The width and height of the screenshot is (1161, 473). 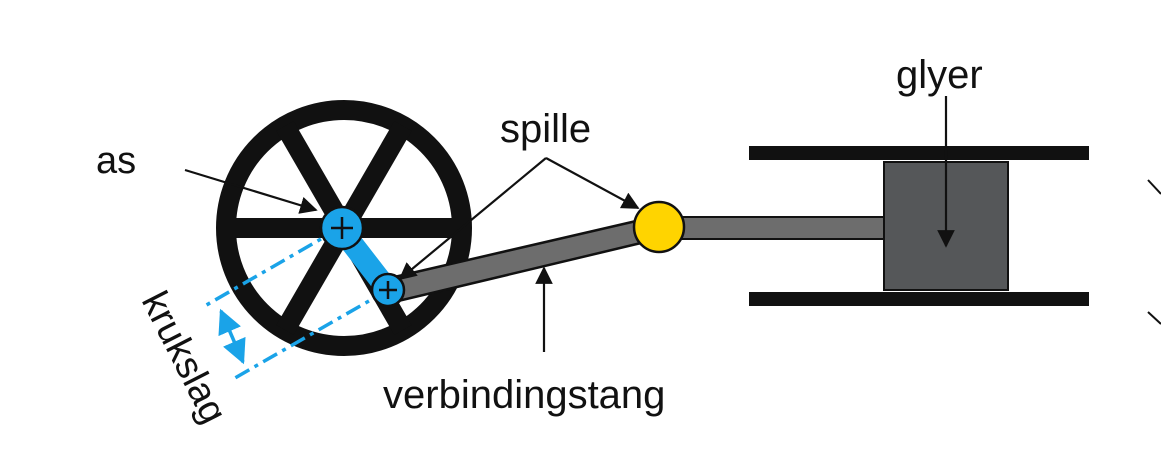 I want to click on crank-pin, so click(x=388, y=290).